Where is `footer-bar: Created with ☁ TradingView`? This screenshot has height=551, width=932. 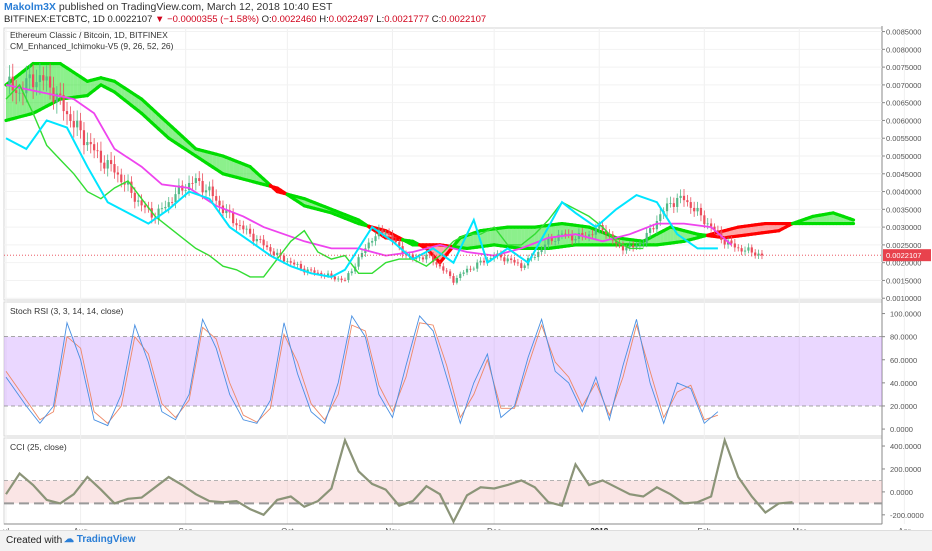 footer-bar: Created with ☁ TradingView is located at coordinates (466, 540).